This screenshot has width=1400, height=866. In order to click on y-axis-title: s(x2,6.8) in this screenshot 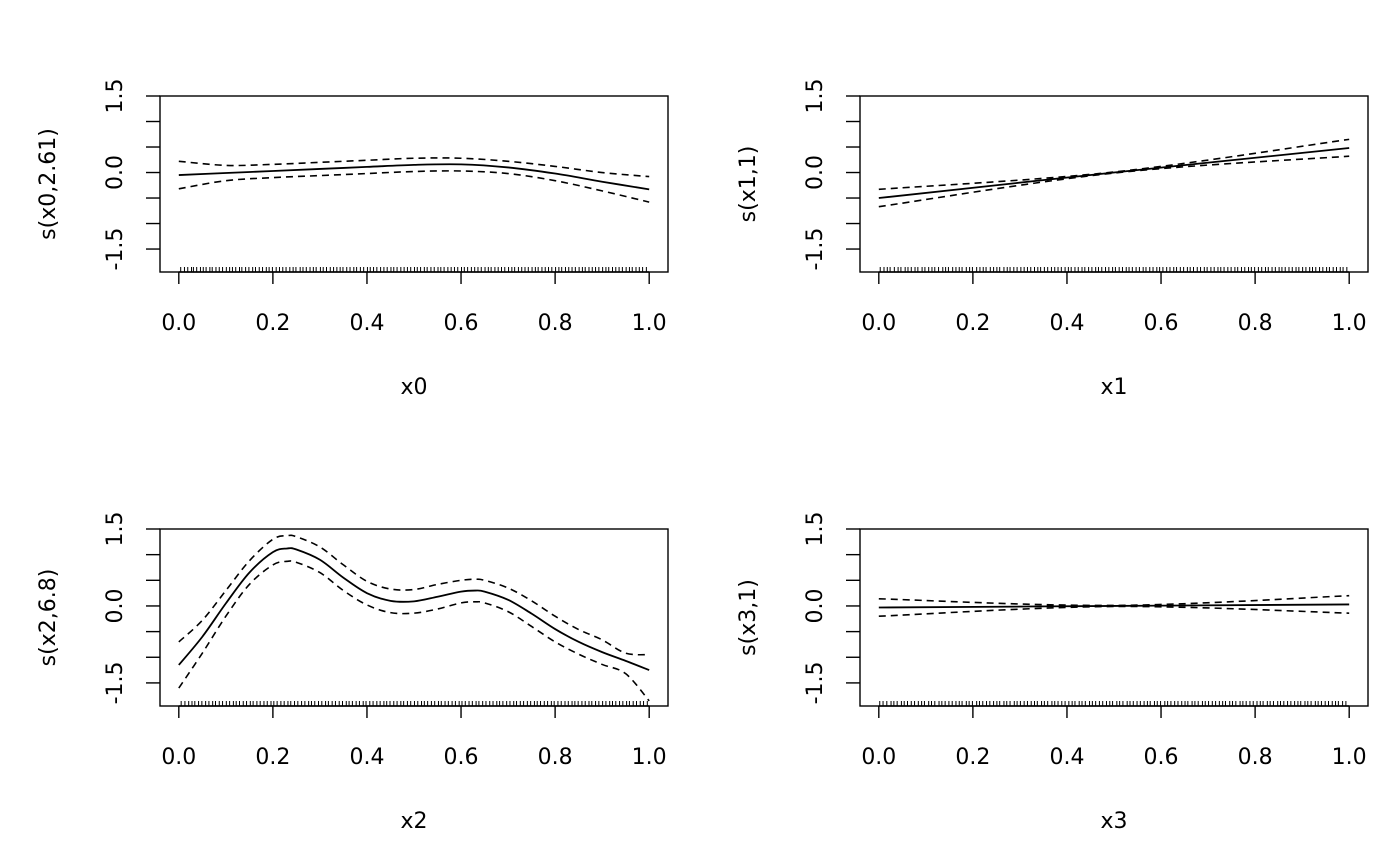, I will do `click(48, 618)`.